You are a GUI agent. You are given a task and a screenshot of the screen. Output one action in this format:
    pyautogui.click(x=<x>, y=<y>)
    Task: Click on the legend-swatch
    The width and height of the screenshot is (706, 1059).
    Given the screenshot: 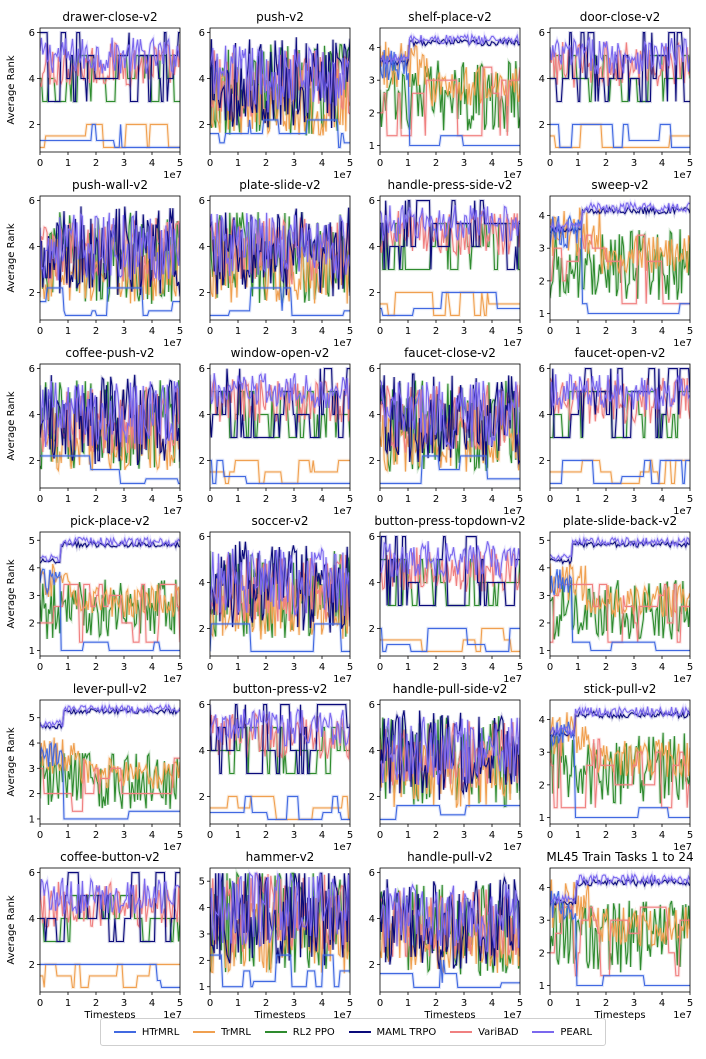 What is the action you would take?
    pyautogui.click(x=275, y=1032)
    